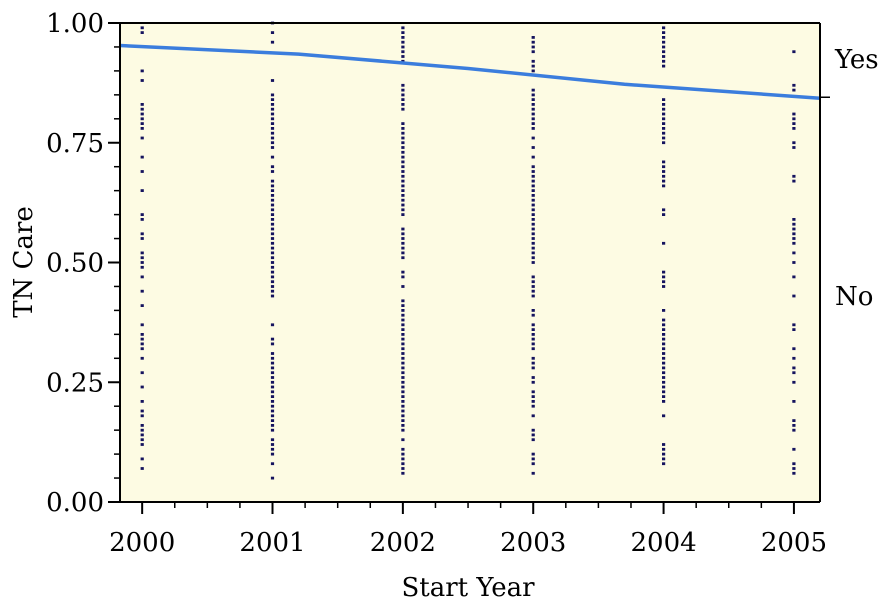 The image size is (891, 604). I want to click on right-category-axis: Yes No, so click(849, 178).